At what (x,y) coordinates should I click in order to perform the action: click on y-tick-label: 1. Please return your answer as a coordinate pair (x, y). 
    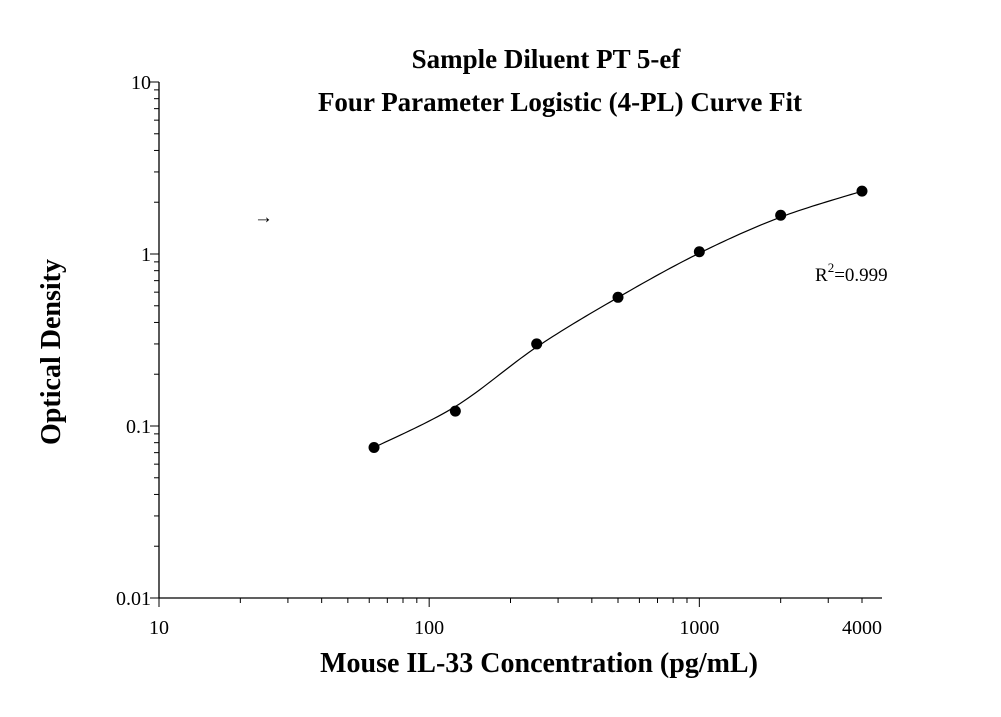
    Looking at the image, I should click on (146, 255).